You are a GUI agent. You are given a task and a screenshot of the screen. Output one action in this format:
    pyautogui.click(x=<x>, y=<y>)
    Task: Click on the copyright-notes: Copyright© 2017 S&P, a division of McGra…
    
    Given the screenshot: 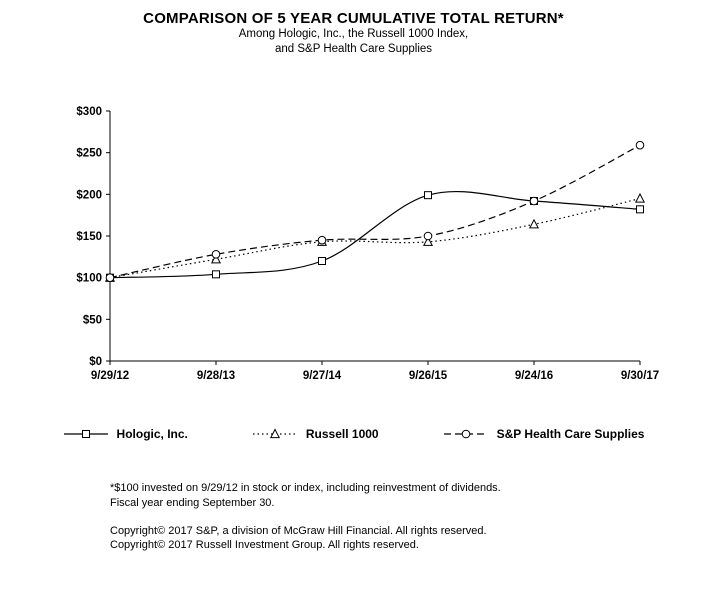 What is the action you would take?
    pyautogui.click(x=408, y=539)
    